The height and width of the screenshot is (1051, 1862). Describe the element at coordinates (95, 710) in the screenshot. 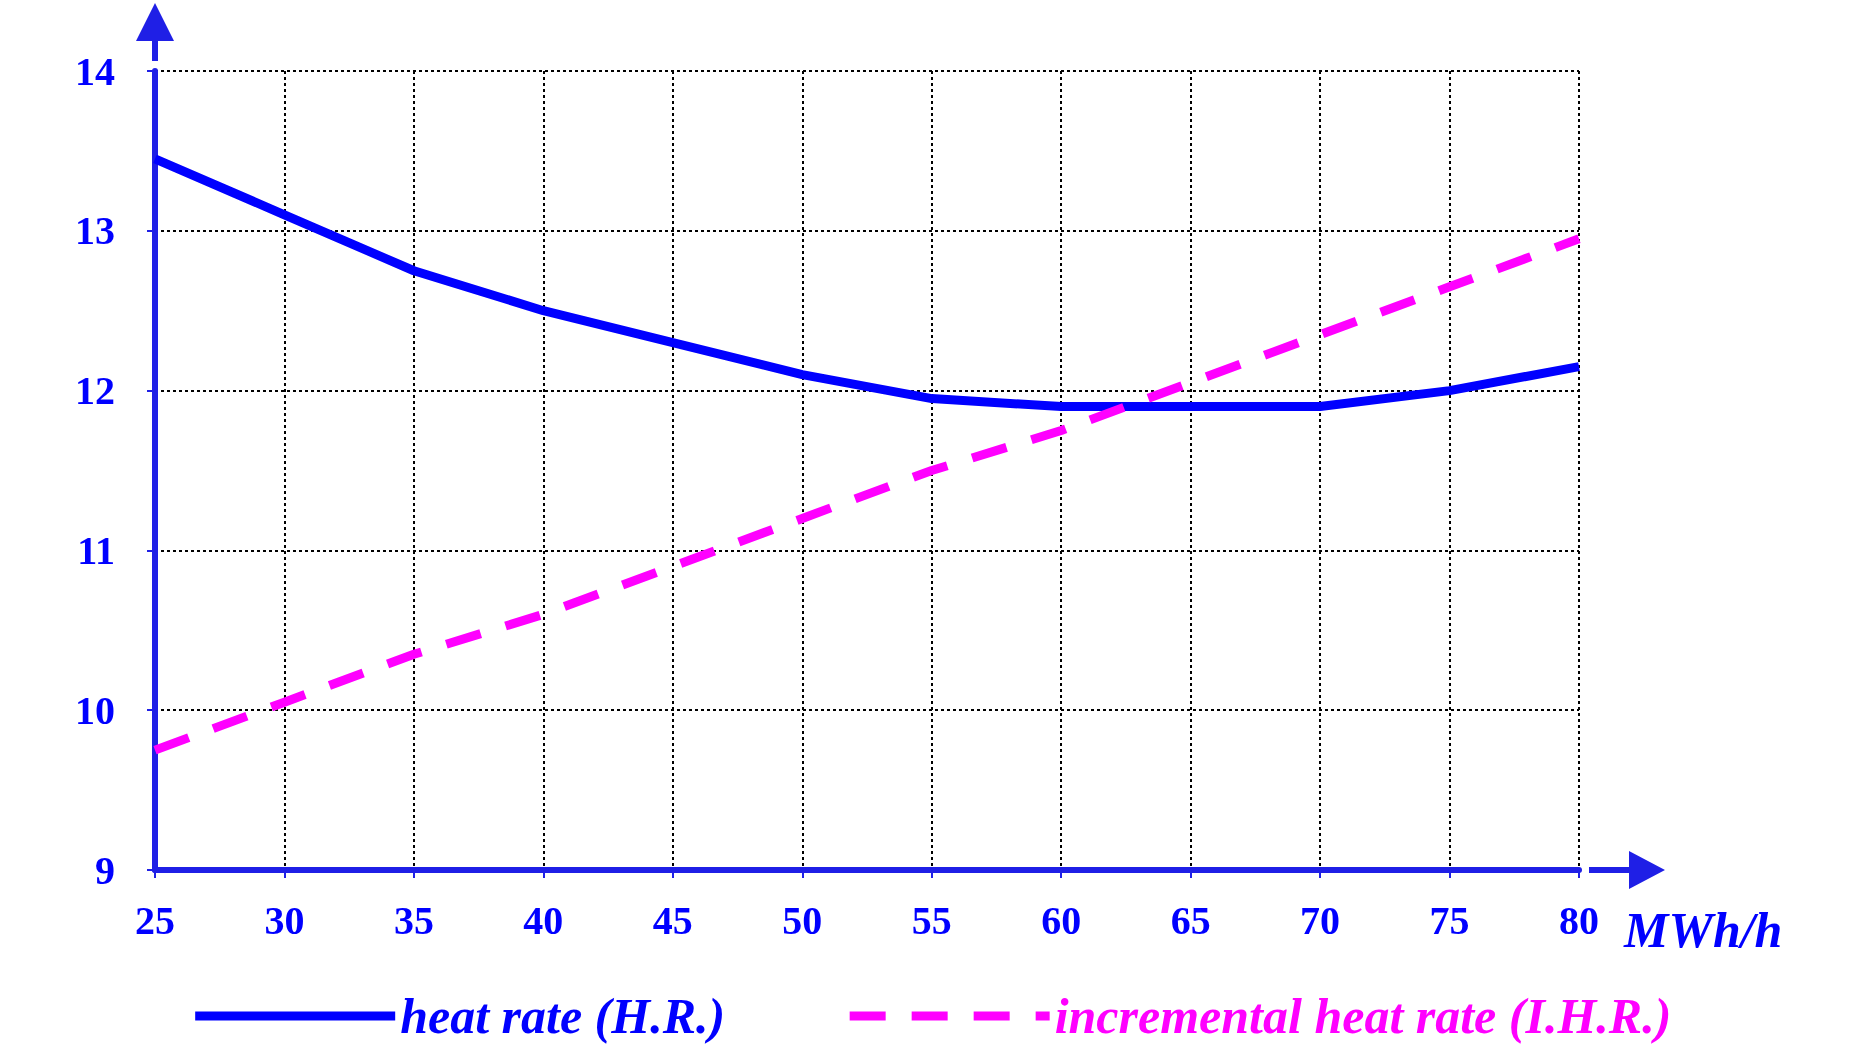

I see `y-tick-label: 10` at that location.